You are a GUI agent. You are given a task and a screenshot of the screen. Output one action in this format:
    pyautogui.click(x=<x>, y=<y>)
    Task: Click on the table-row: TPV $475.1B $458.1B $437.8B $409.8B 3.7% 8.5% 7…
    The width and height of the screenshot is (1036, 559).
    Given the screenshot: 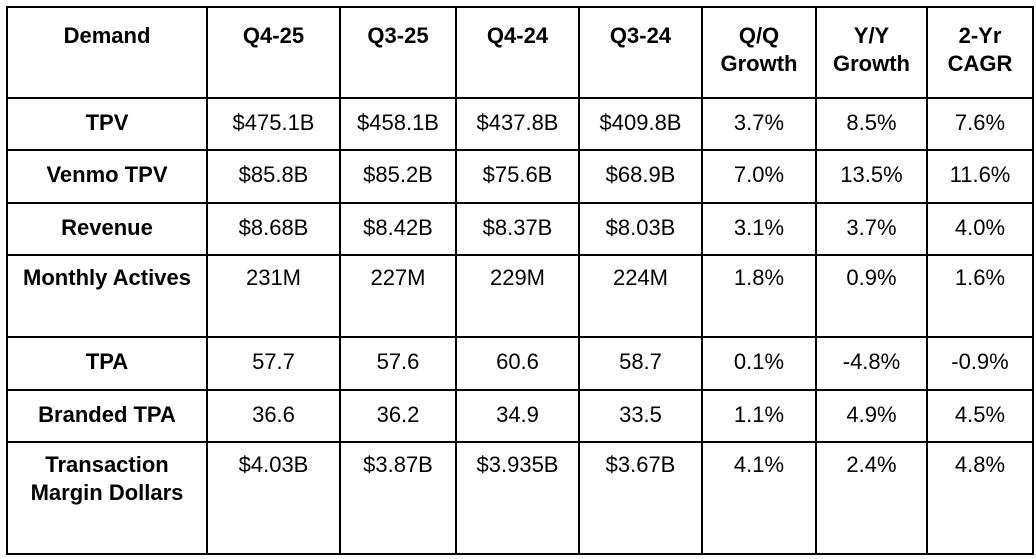 What is the action you would take?
    pyautogui.click(x=520, y=124)
    